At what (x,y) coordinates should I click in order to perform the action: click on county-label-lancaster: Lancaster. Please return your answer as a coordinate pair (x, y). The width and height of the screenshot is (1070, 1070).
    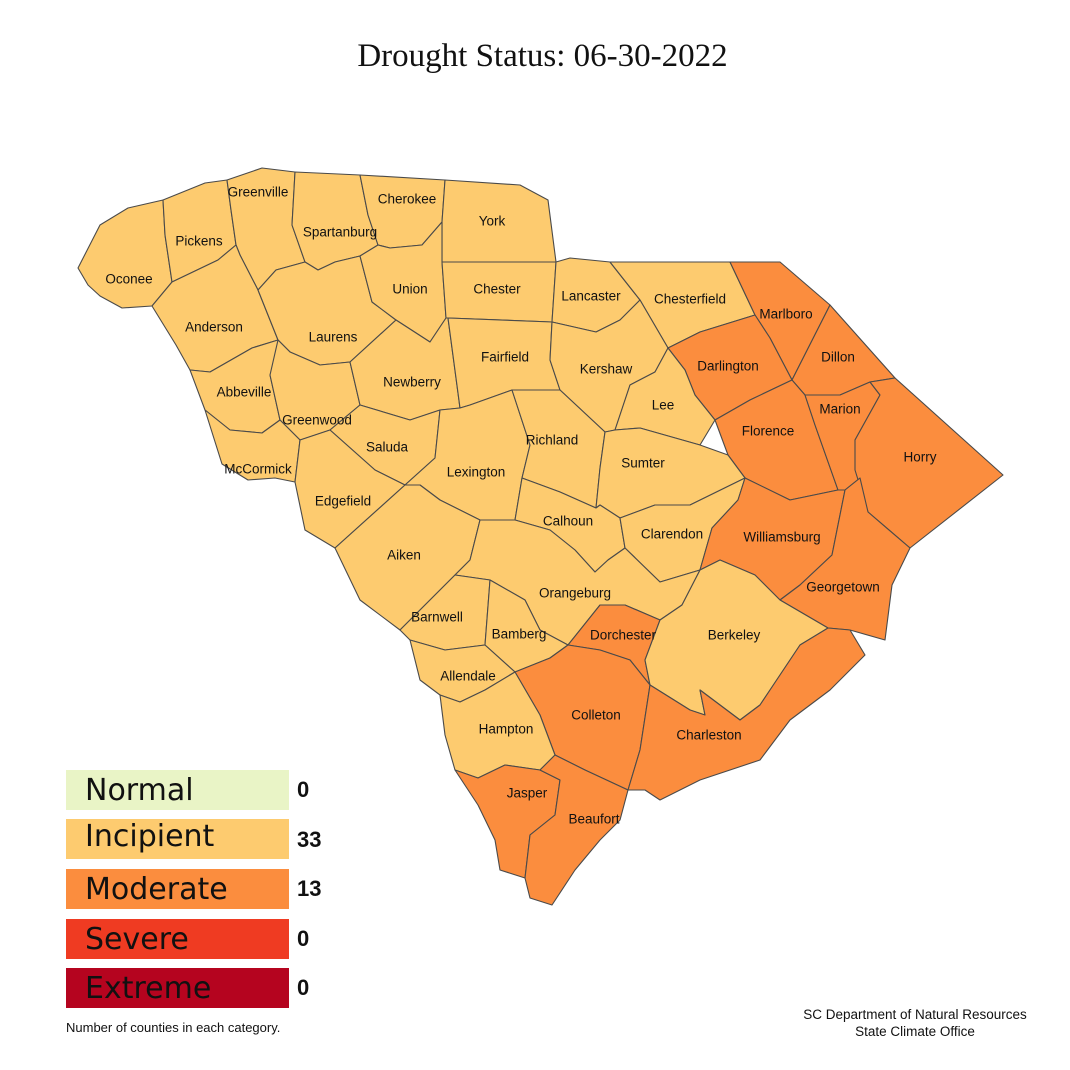
    Looking at the image, I should click on (591, 296).